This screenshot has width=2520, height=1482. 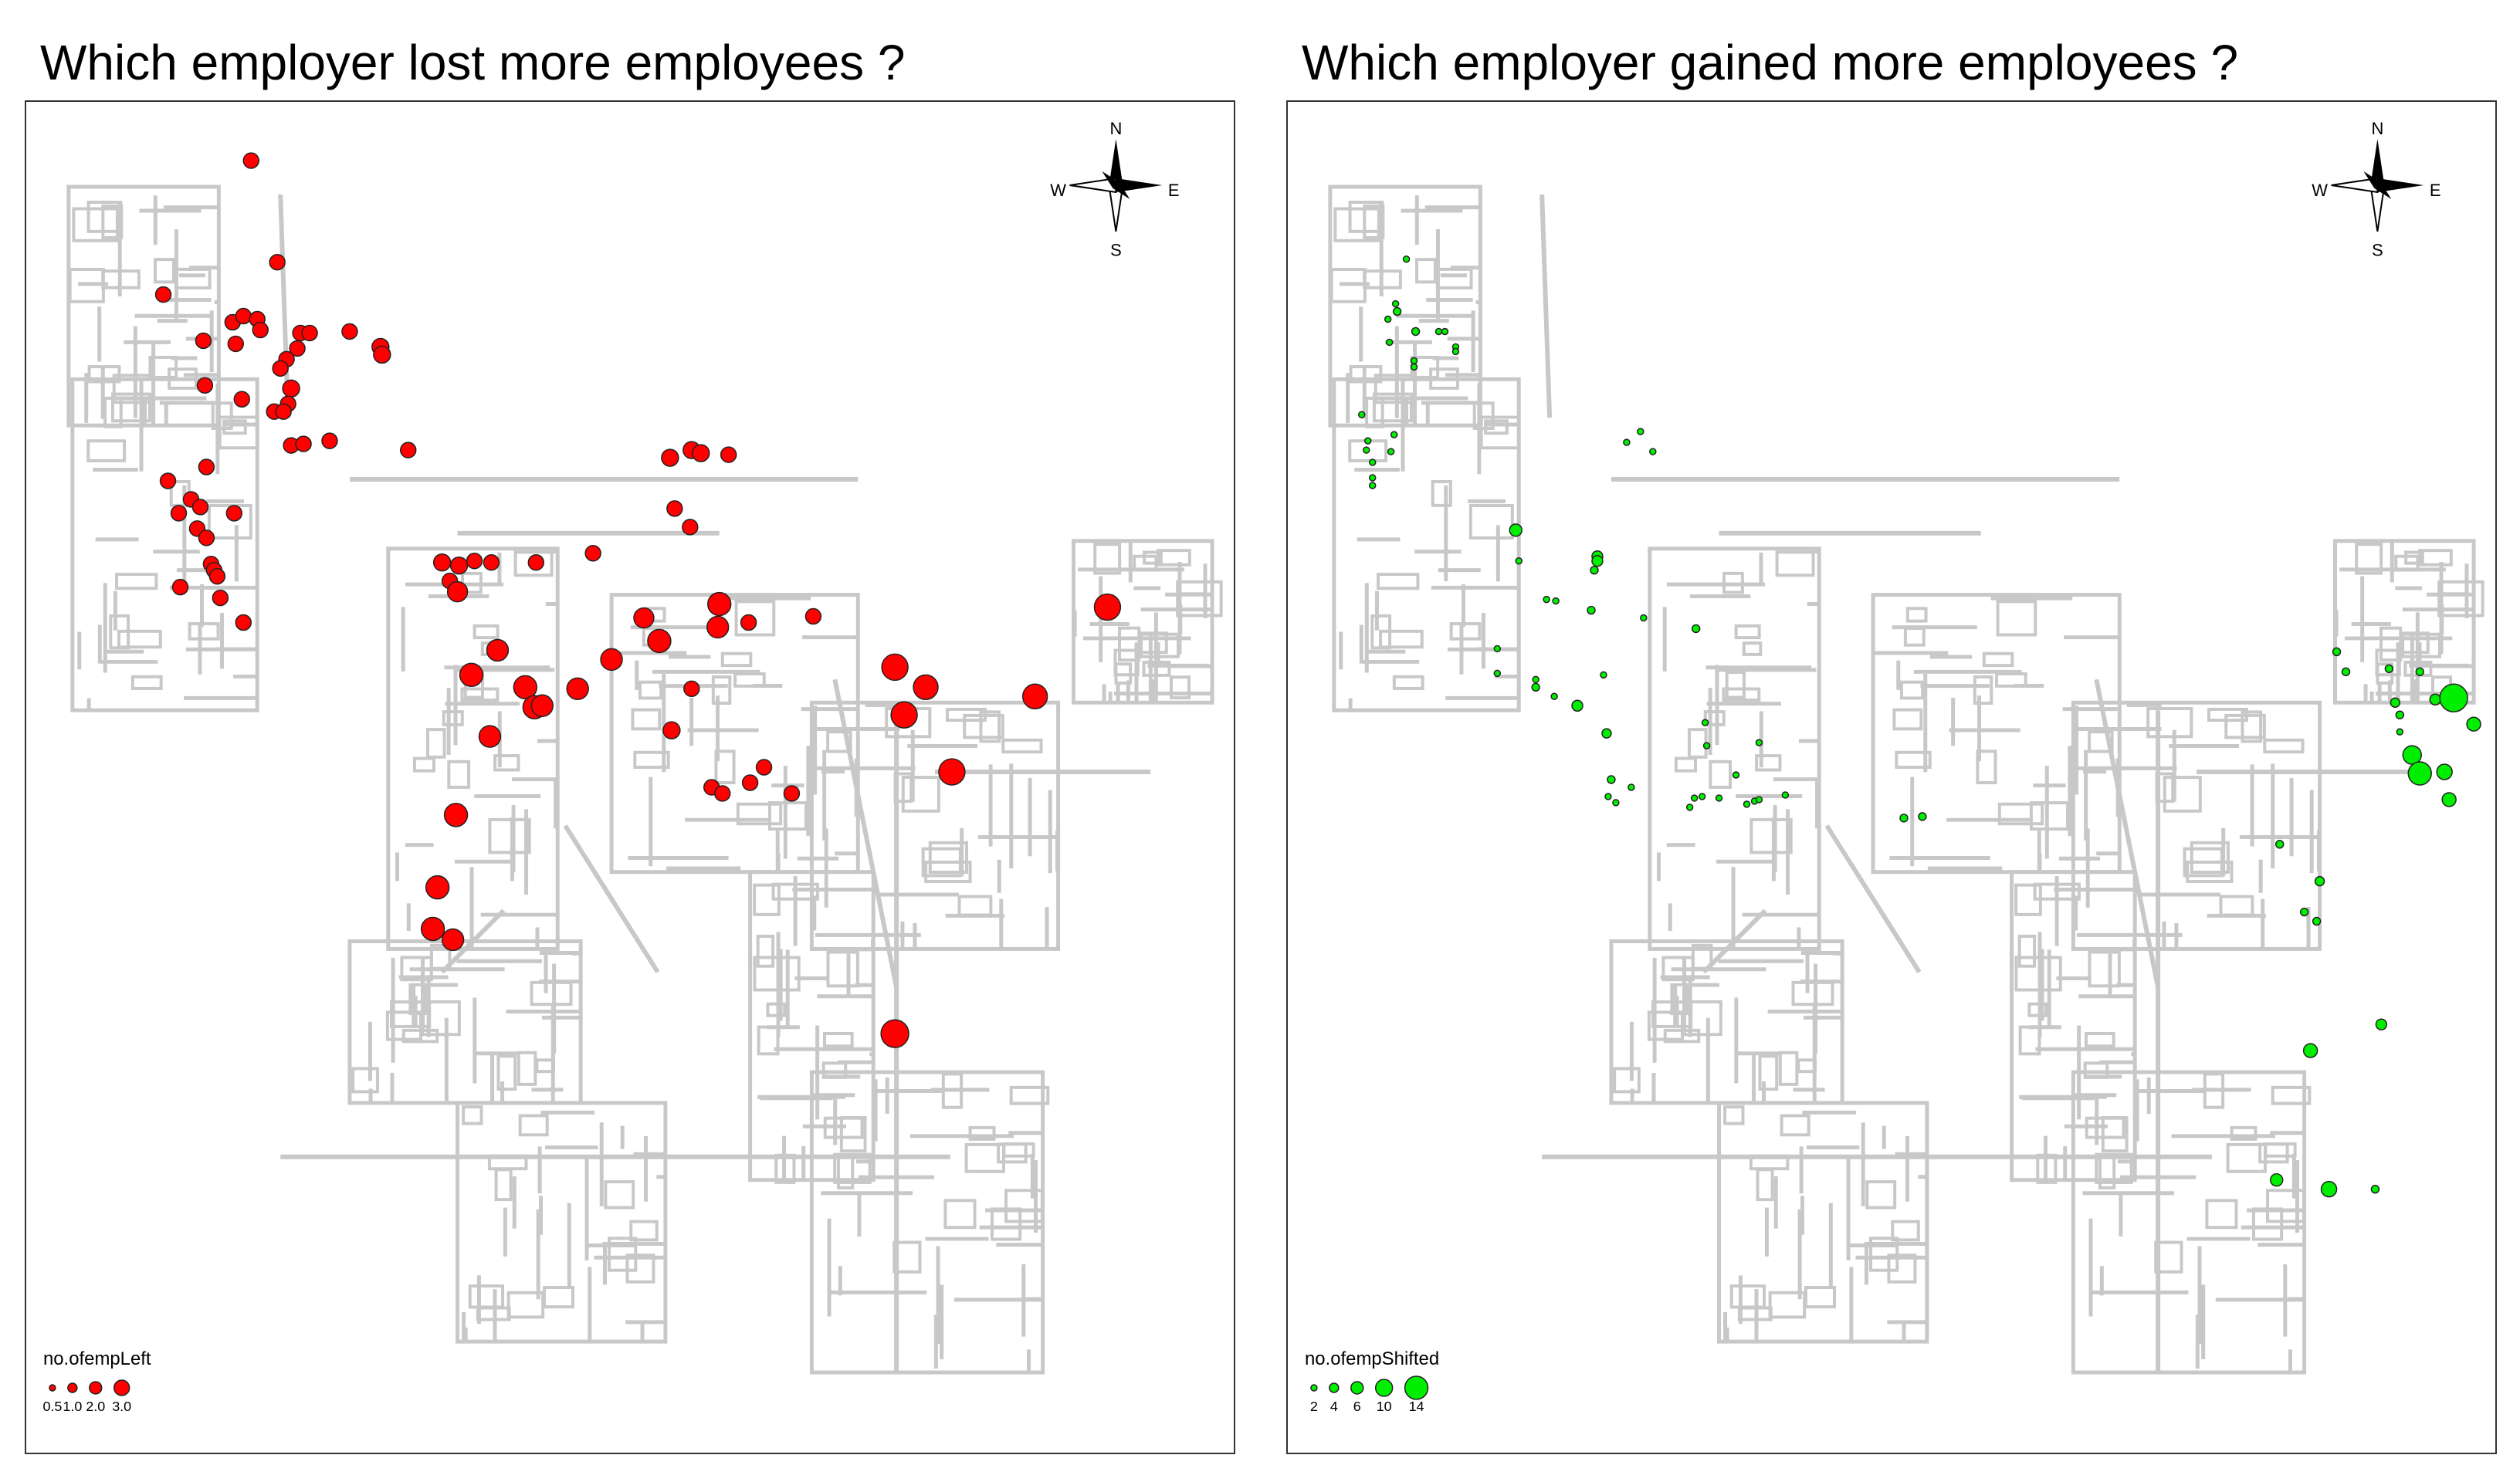 I want to click on compass-north-label: N, so click(x=1115, y=128).